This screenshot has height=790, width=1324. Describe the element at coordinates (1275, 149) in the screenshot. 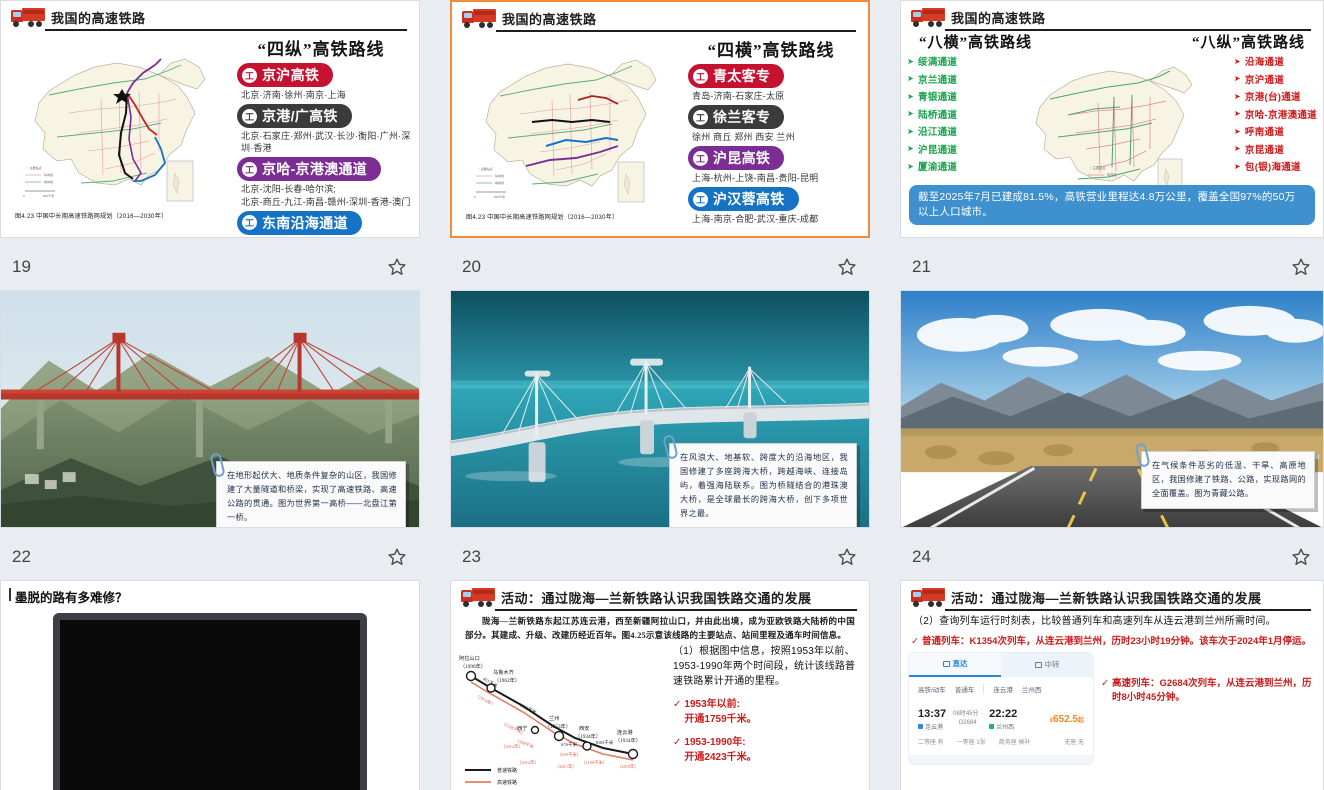

I see `list-item: ➤ 京昆通道` at that location.